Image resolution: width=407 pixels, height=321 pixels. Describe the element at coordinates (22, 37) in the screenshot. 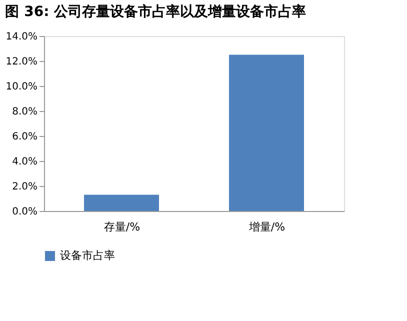

I see `y-tick-label: 14.0%` at that location.